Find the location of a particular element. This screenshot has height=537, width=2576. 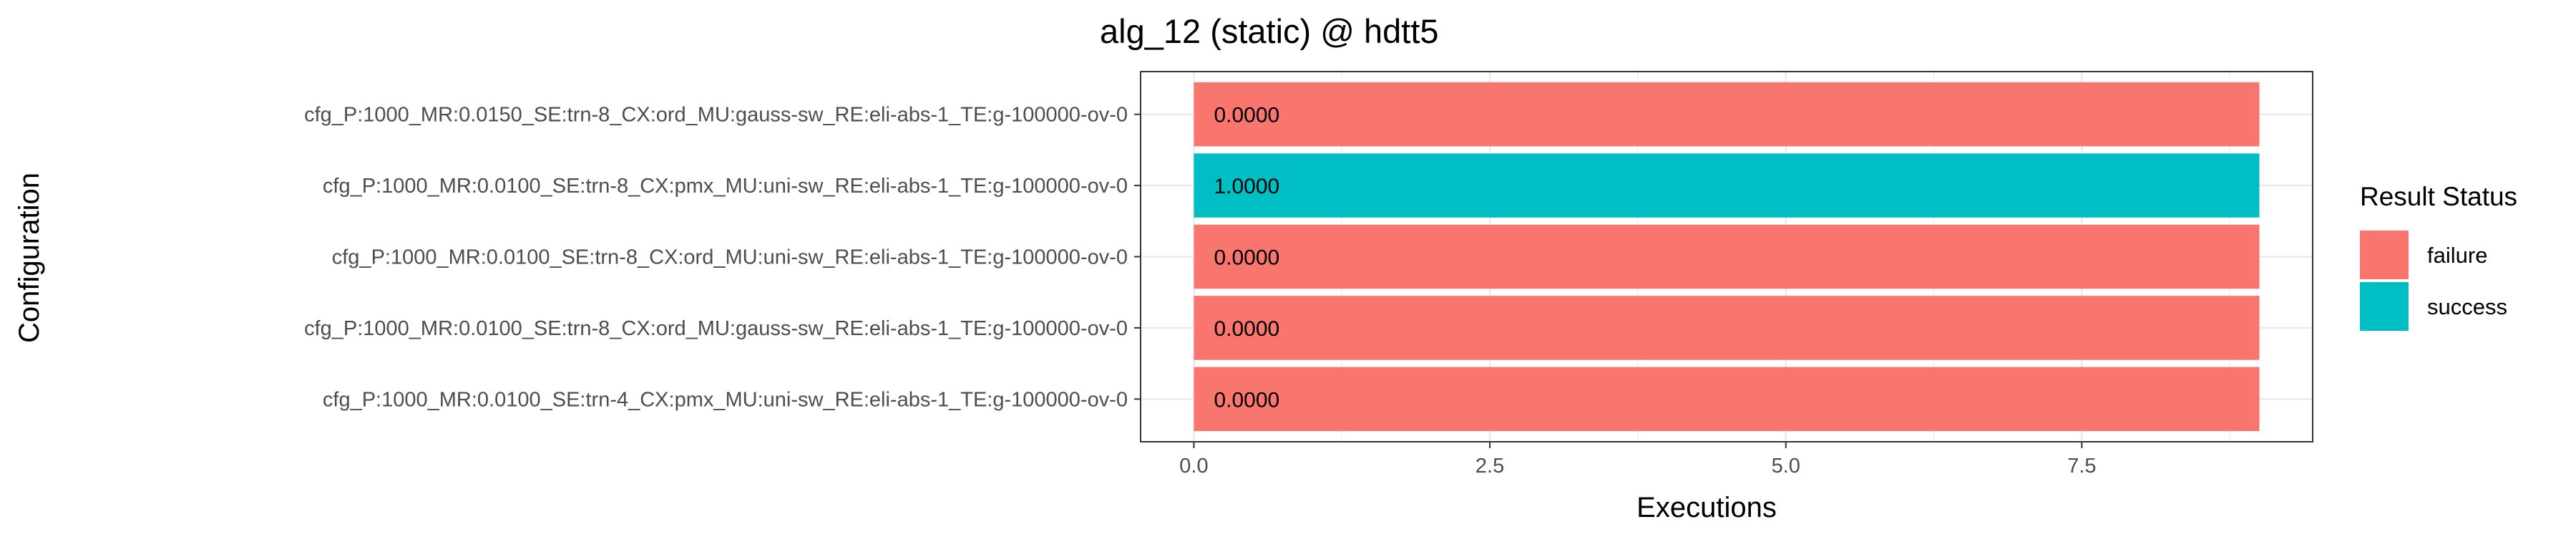

legend-entries: failure success is located at coordinates (2433, 281).